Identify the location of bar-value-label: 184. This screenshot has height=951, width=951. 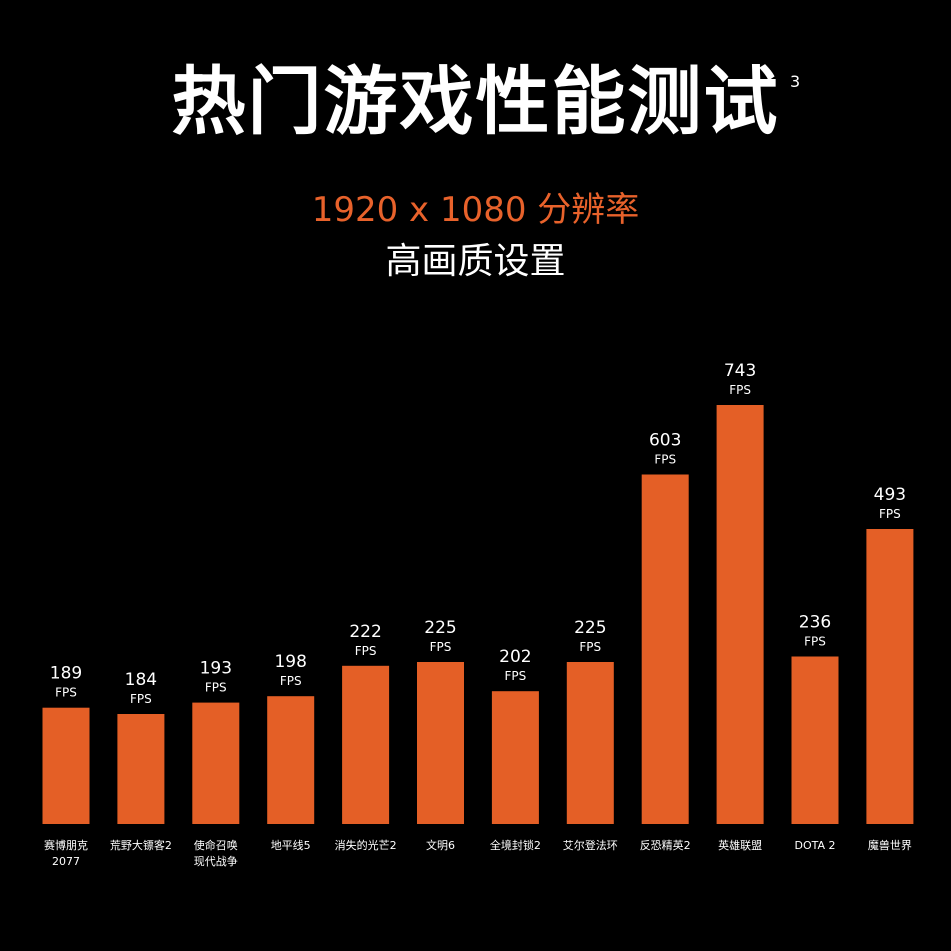
(141, 680).